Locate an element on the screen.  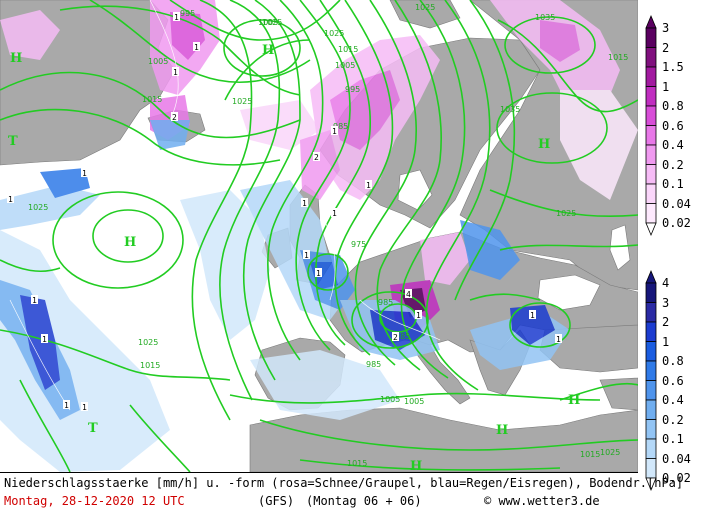
legend-label: 1.5 is located at coordinates (673, 67).